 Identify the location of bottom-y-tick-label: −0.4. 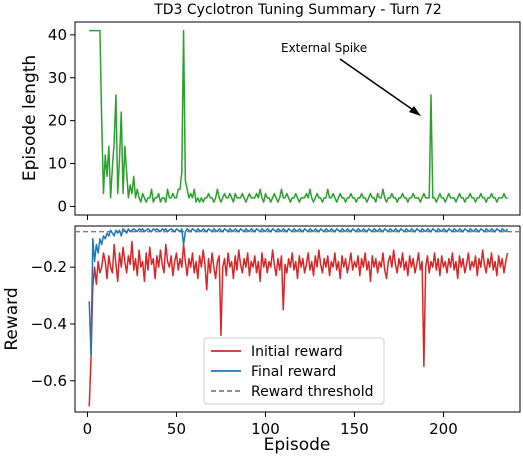
(49, 324).